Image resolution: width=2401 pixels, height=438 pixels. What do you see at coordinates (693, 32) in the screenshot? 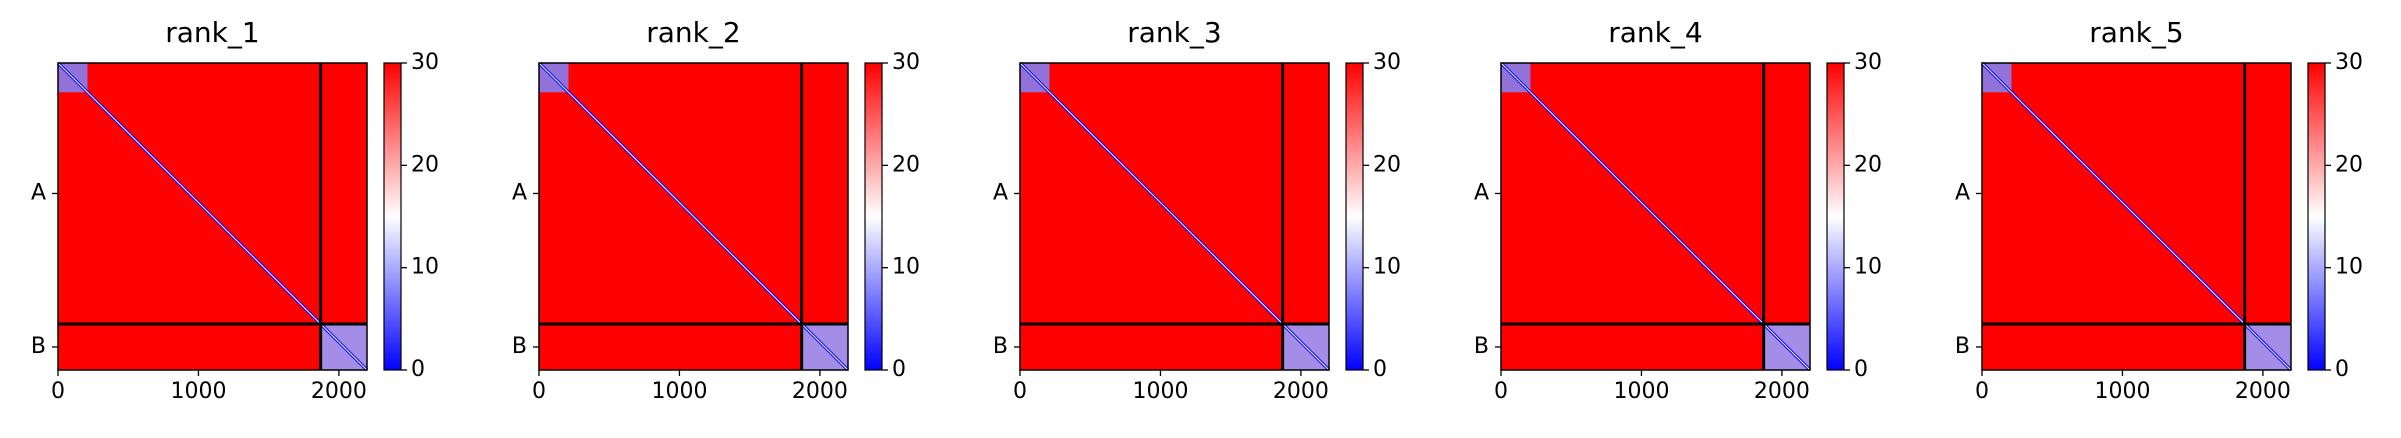
I see `panel-title: rank_2` at bounding box center [693, 32].